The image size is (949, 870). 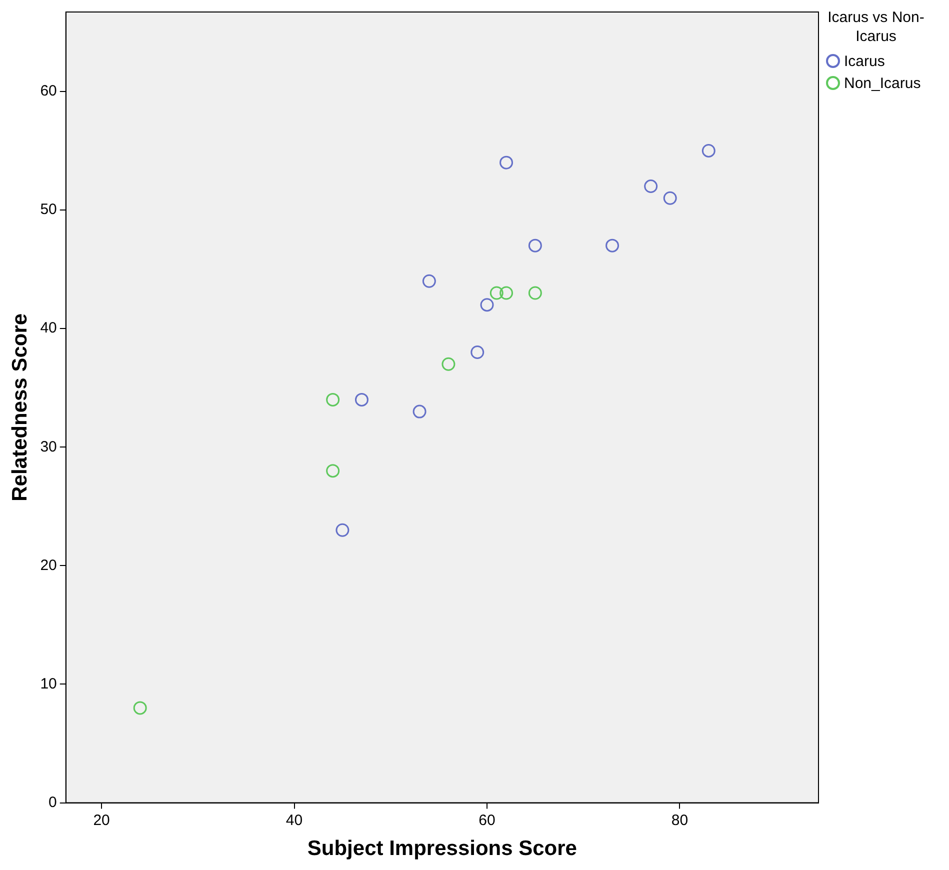 What do you see at coordinates (442, 848) in the screenshot?
I see `x-axis-title: Subject Impressions Score` at bounding box center [442, 848].